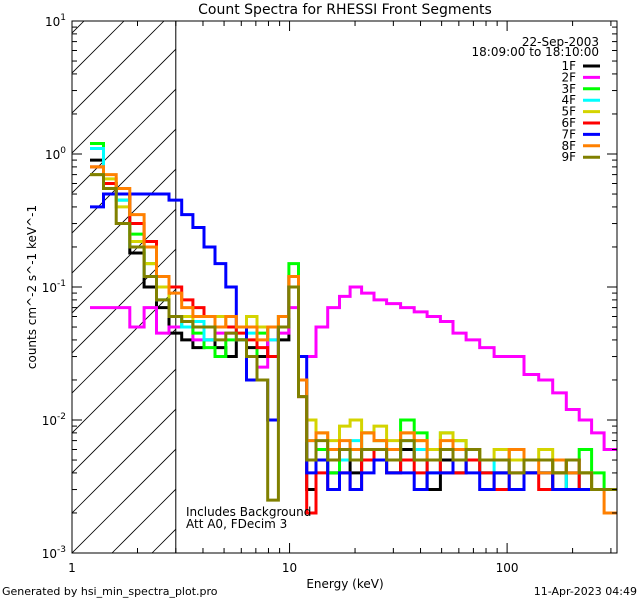 This screenshot has height=600, width=640. Describe the element at coordinates (568, 134) in the screenshot. I see `legend-label-7F: 7F` at that location.